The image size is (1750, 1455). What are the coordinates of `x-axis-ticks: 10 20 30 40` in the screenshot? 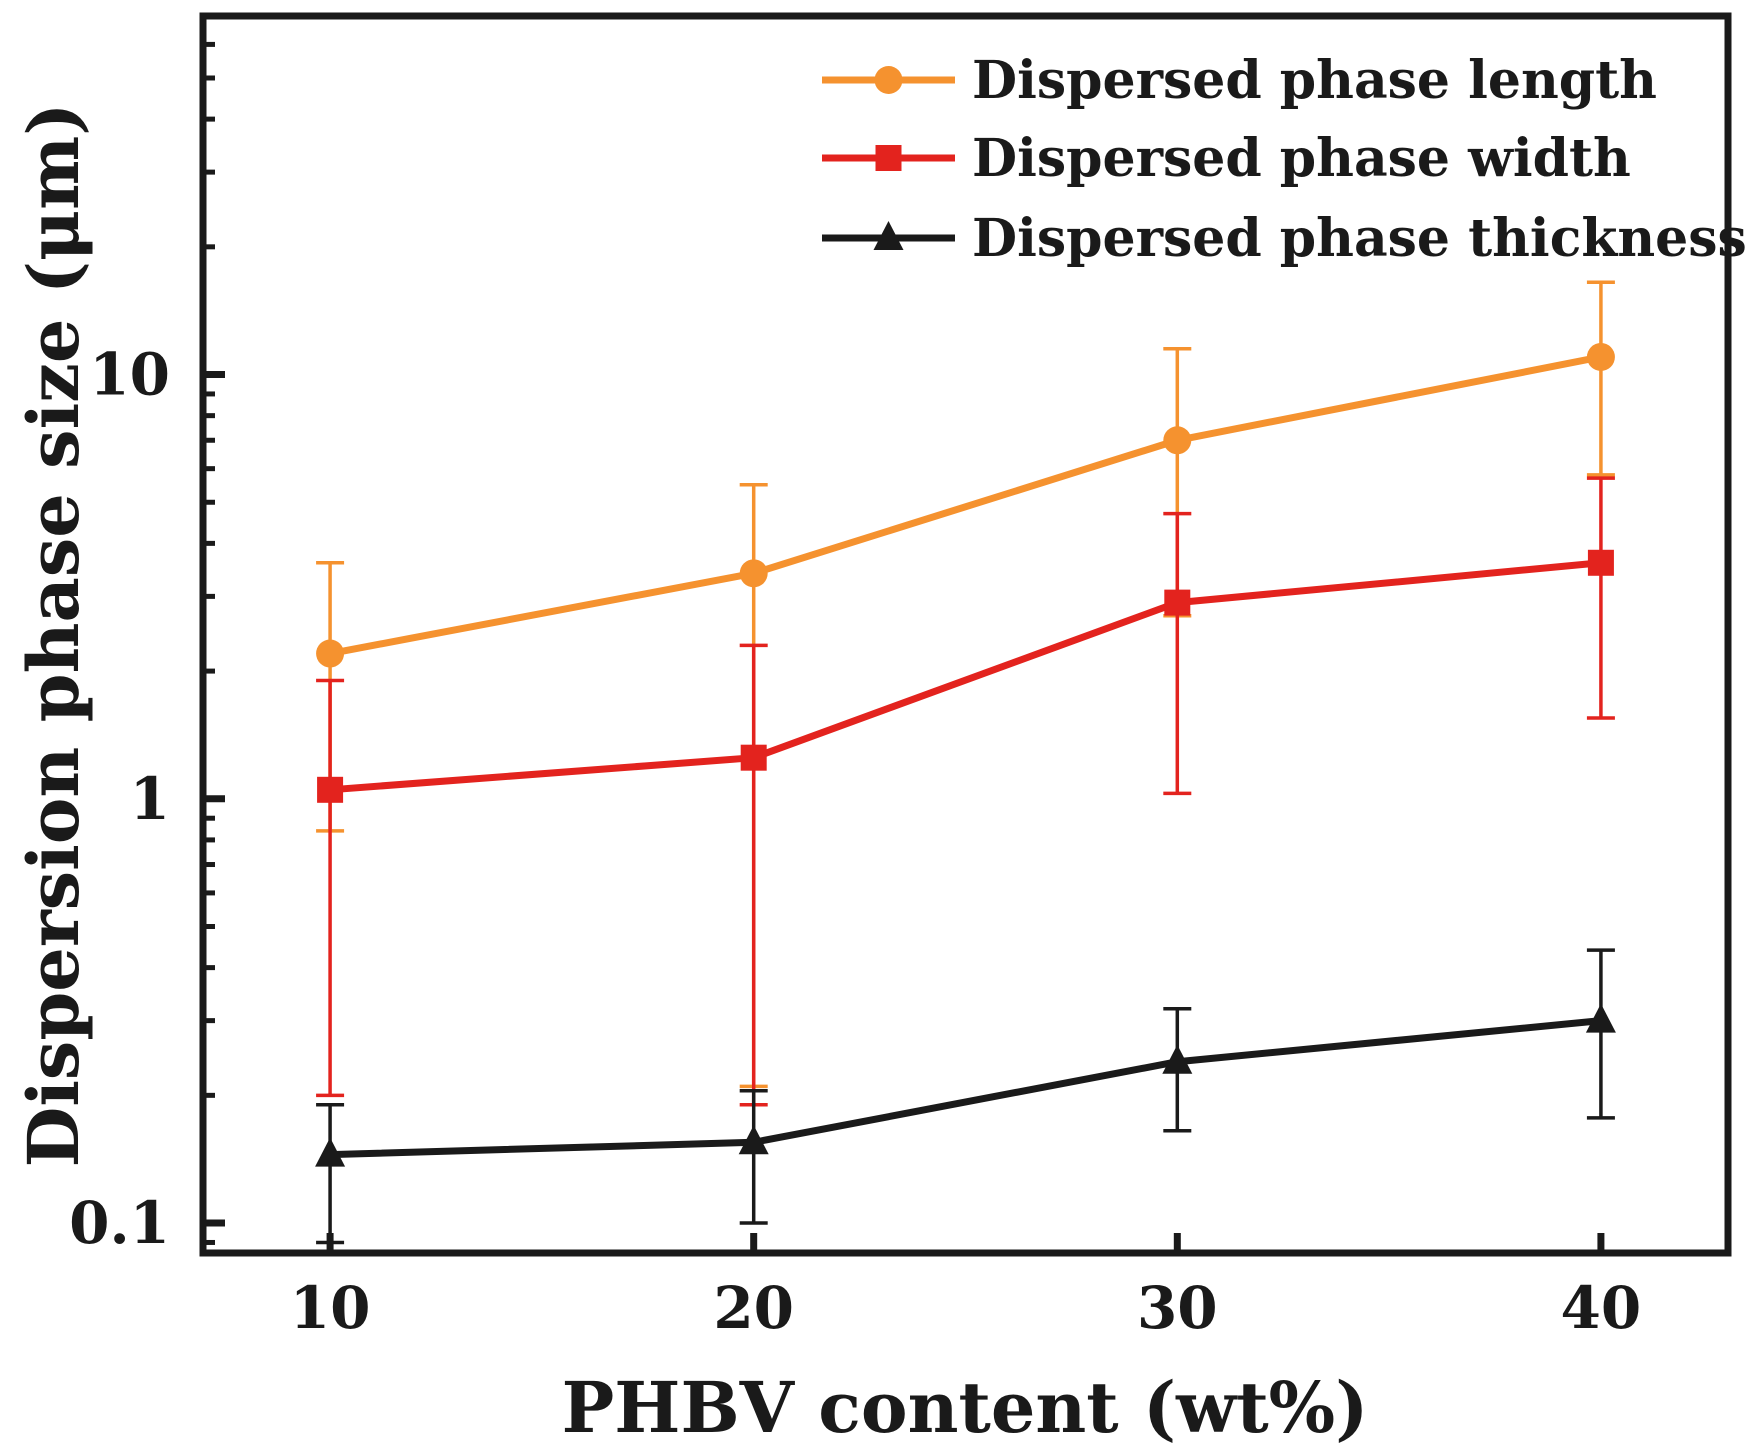 It's located at (966, 1287).